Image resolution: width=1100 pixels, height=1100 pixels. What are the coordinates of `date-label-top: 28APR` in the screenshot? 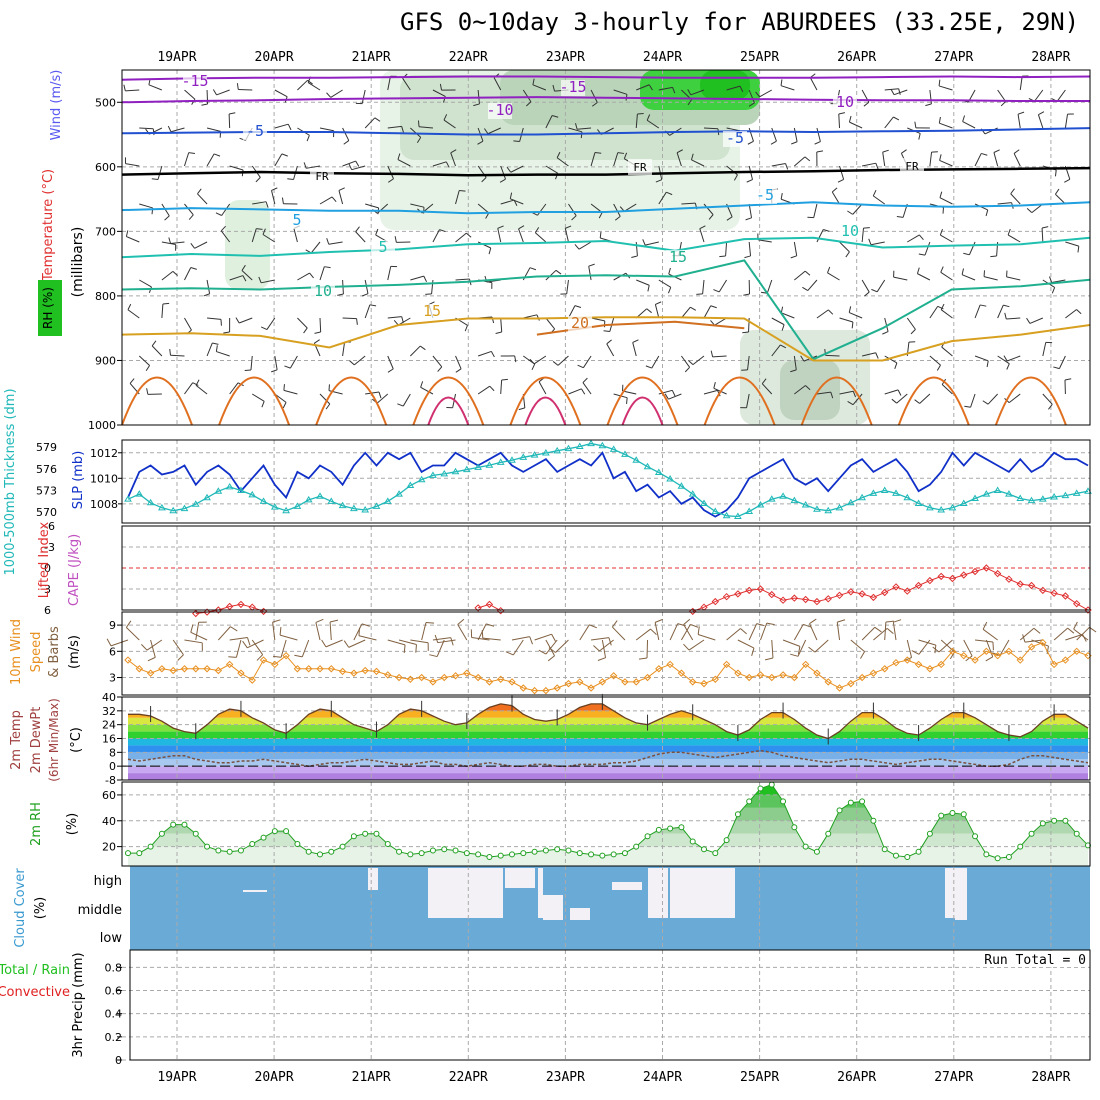 It's located at (1050, 57).